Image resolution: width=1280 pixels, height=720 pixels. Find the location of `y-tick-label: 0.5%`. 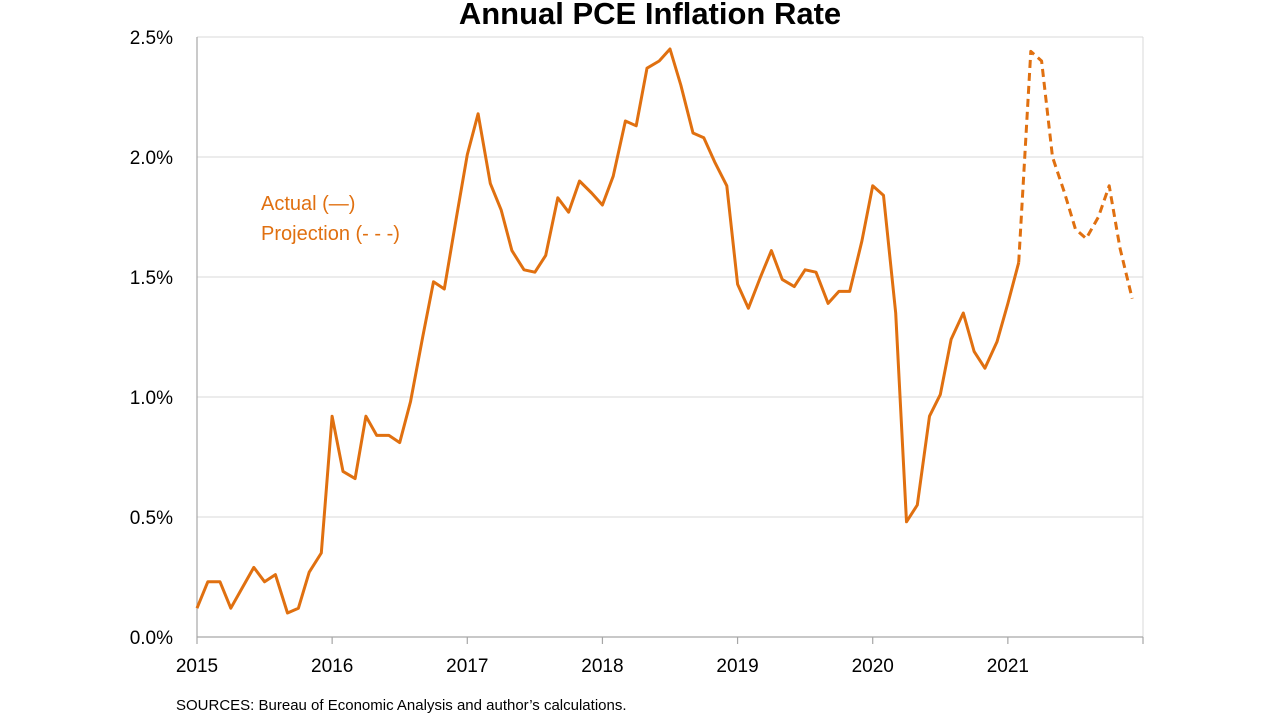

y-tick-label: 0.5% is located at coordinates (151, 518).